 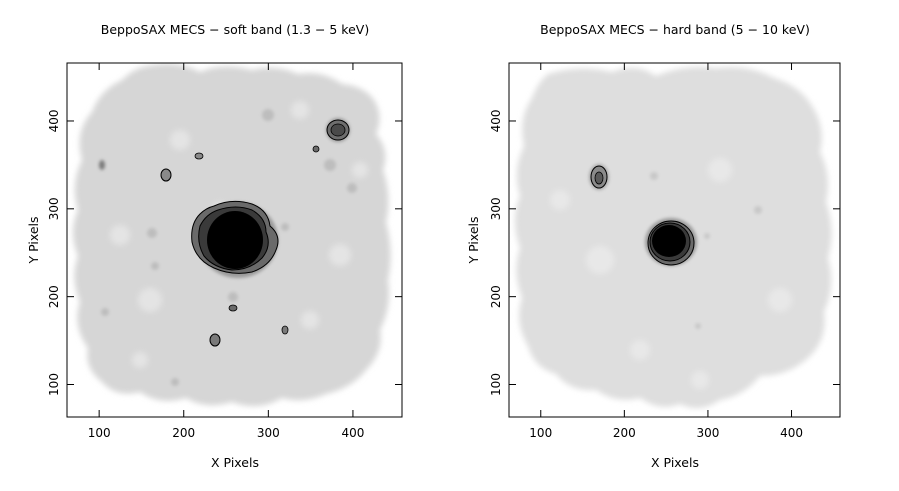 I want to click on hard-band-sources, so click(x=643, y=215).